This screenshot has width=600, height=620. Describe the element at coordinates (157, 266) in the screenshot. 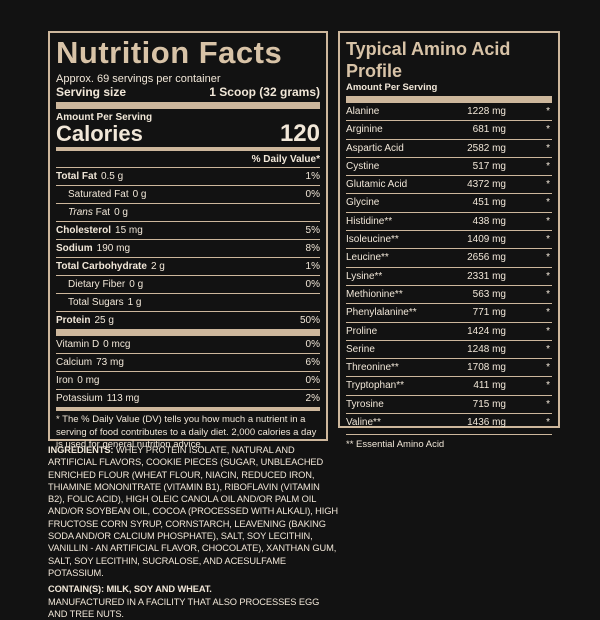

I see `nutrient-amount: 2 g` at that location.